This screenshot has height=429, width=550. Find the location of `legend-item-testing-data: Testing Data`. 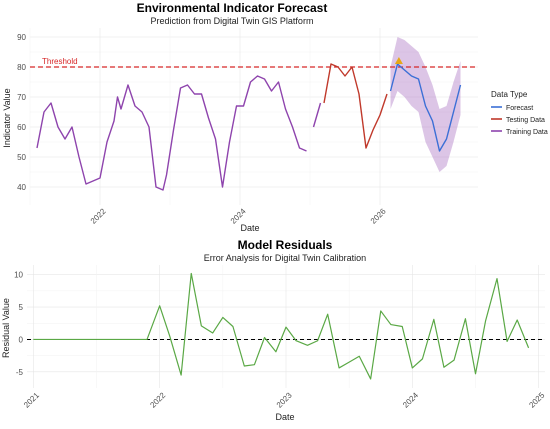

legend-item-testing-data: Testing Data is located at coordinates (525, 120).